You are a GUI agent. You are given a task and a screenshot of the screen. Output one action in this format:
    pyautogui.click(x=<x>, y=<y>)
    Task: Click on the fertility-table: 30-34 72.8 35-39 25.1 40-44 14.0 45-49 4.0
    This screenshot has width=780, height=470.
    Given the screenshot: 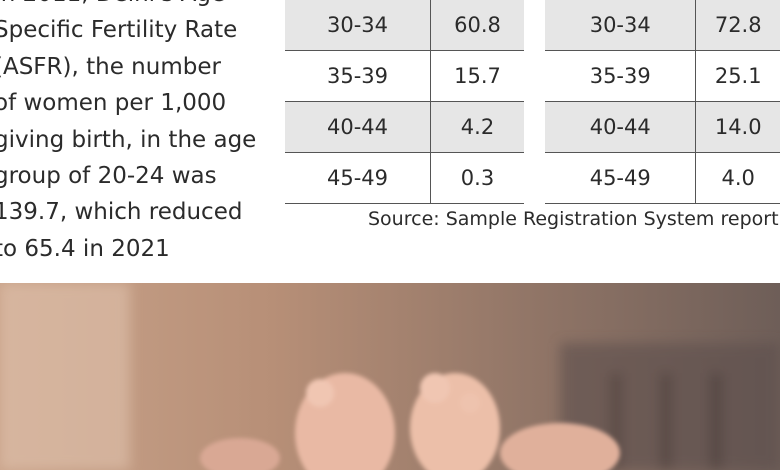 What is the action you would take?
    pyautogui.click(x=662, y=102)
    